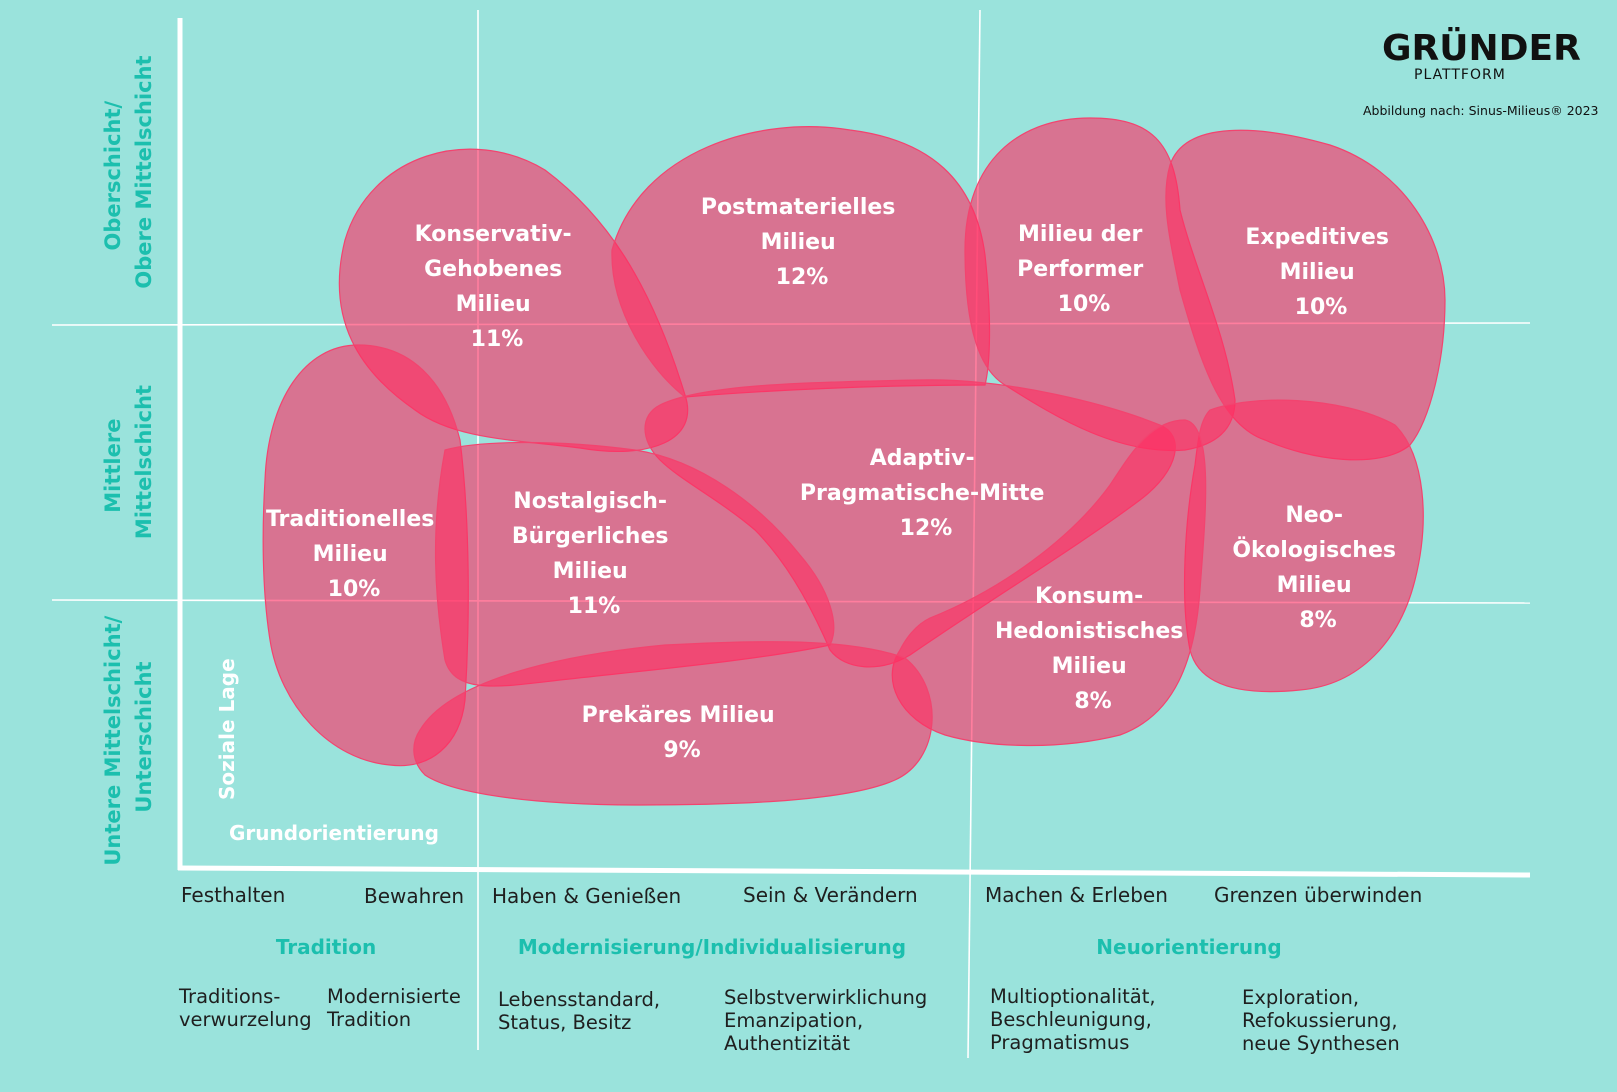 This screenshot has height=1092, width=1617. I want to click on shape-postmaterielles, so click(801, 262).